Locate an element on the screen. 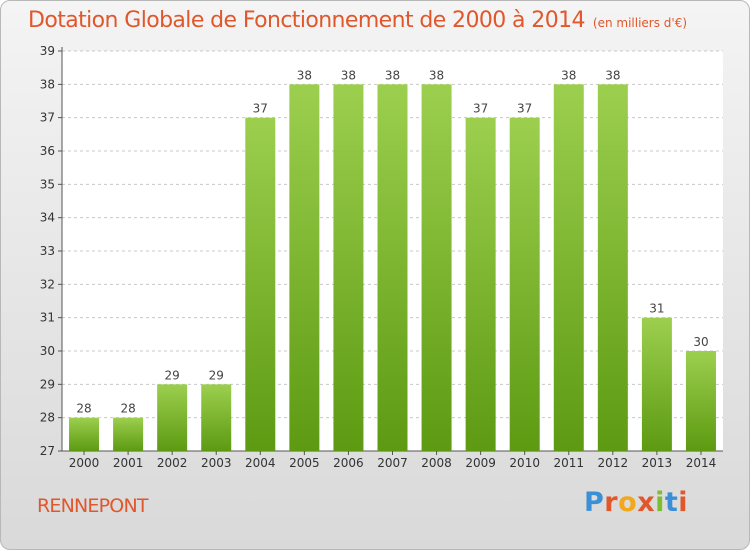 The height and width of the screenshot is (550, 750). y-tick-label: 31 is located at coordinates (47, 318).